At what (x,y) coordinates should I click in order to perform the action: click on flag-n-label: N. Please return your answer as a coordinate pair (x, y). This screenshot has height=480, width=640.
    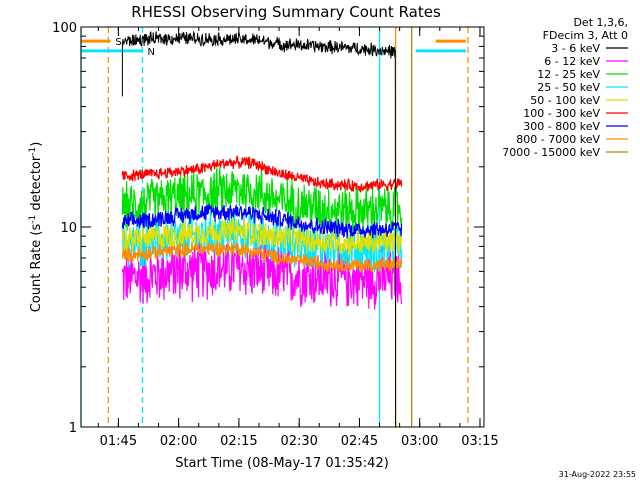
    Looking at the image, I should click on (150, 52).